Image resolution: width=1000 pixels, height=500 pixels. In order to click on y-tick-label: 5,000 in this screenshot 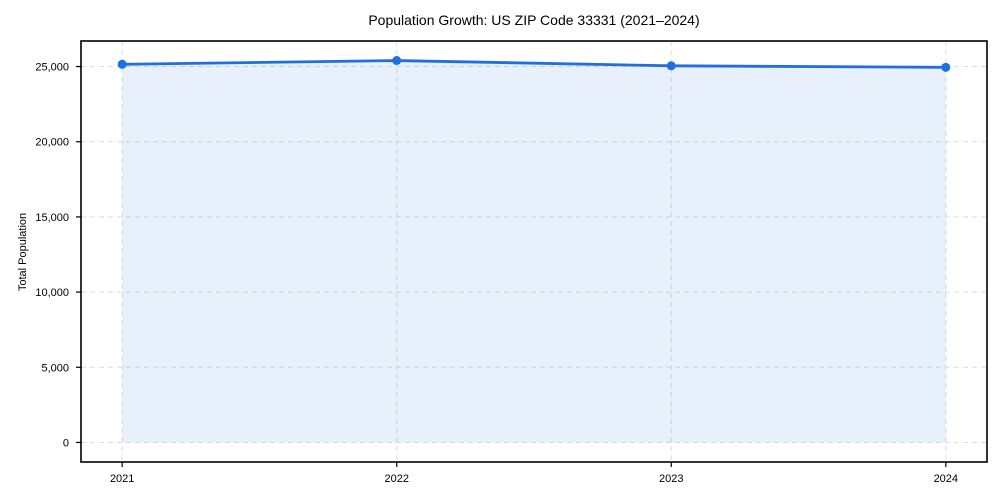, I will do `click(55, 368)`.